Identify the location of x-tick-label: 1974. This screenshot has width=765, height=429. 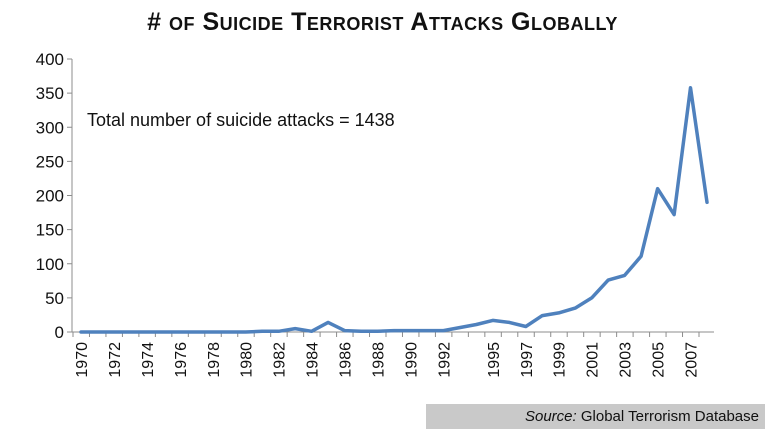
(148, 360).